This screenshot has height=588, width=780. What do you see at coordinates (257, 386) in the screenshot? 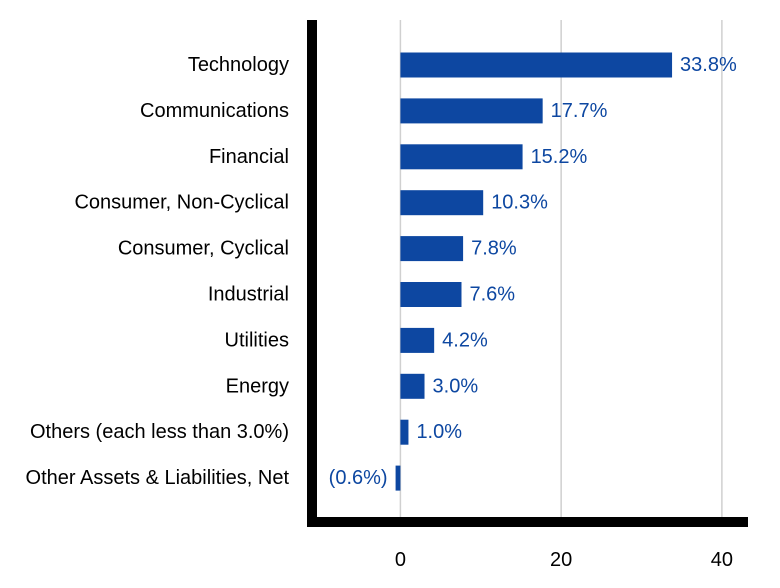
I see `category-label-7: Energy` at bounding box center [257, 386].